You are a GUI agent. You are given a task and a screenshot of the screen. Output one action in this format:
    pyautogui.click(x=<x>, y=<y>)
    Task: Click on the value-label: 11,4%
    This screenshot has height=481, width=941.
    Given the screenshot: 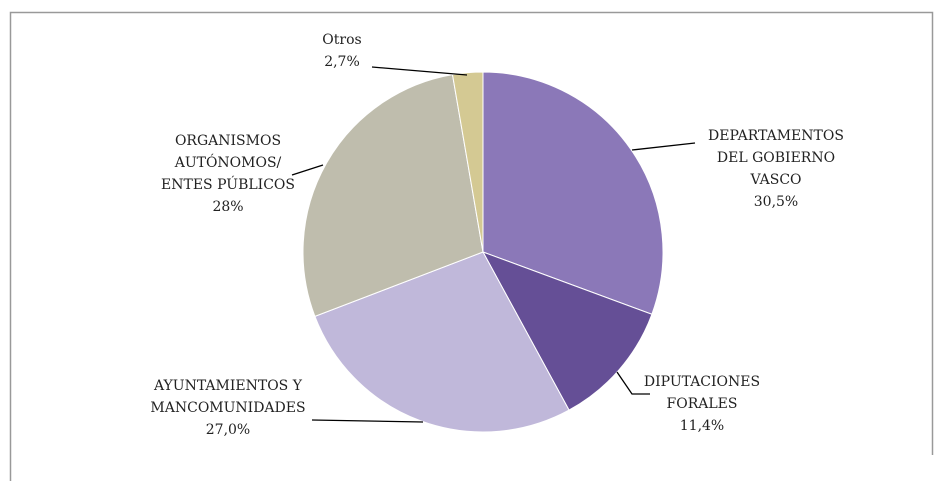 What is the action you would take?
    pyautogui.click(x=702, y=426)
    